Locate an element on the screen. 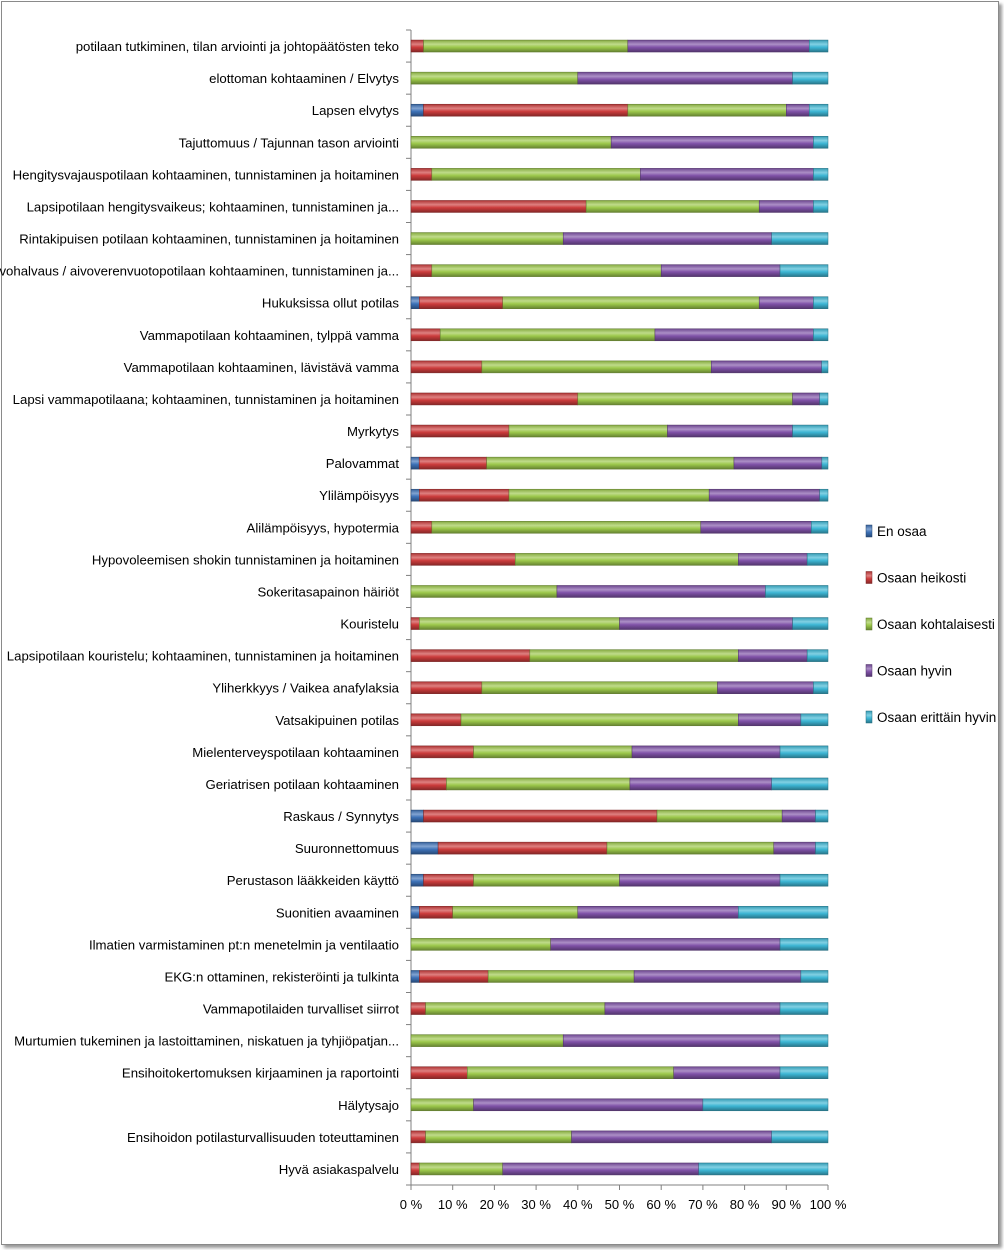 This screenshot has height=1250, width=1004. category-label: Vammapotilaan kohtaaminen, tylppä vamma is located at coordinates (270, 335).